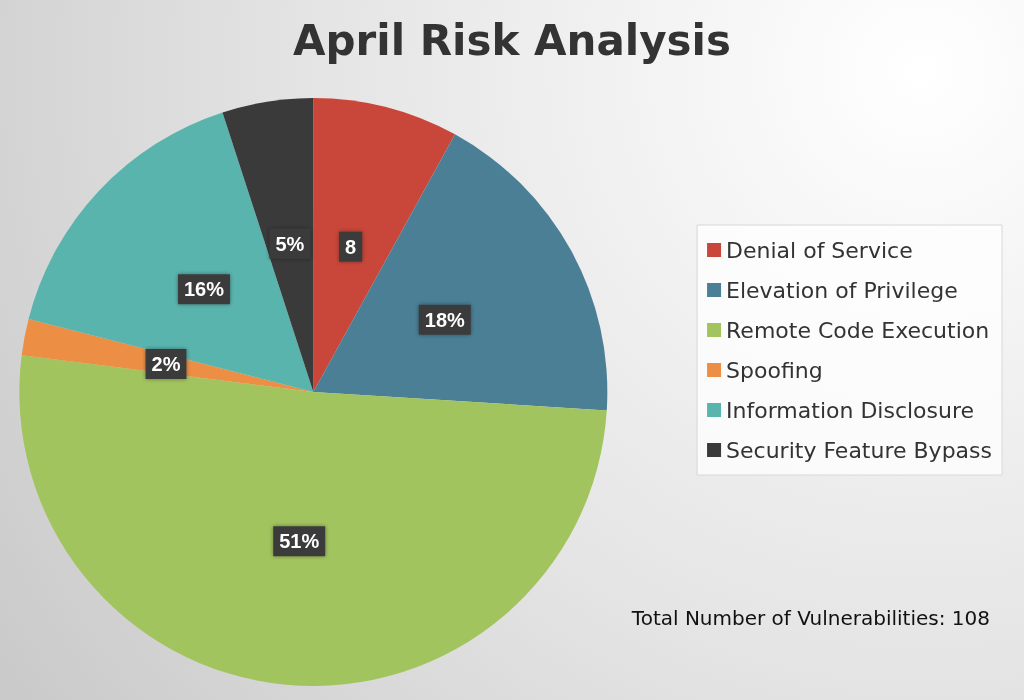  Describe the element at coordinates (351, 246) in the screenshot. I see `data-label: 8` at that location.